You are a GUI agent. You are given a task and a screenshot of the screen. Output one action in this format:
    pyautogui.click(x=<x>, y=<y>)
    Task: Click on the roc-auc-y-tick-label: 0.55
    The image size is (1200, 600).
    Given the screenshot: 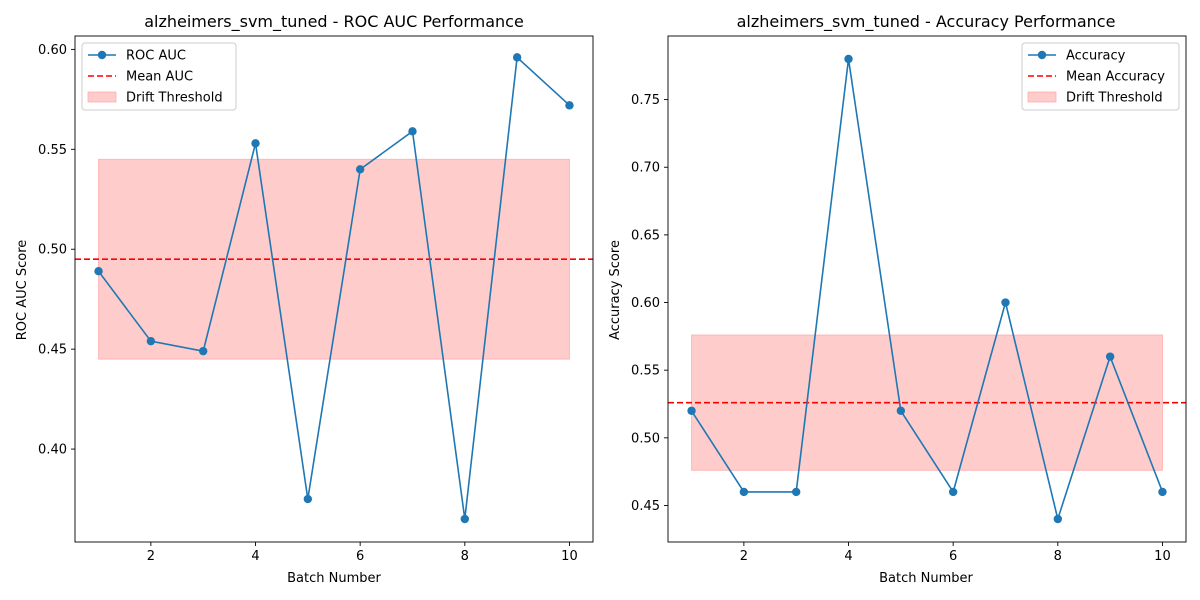 What is the action you would take?
    pyautogui.click(x=52, y=150)
    